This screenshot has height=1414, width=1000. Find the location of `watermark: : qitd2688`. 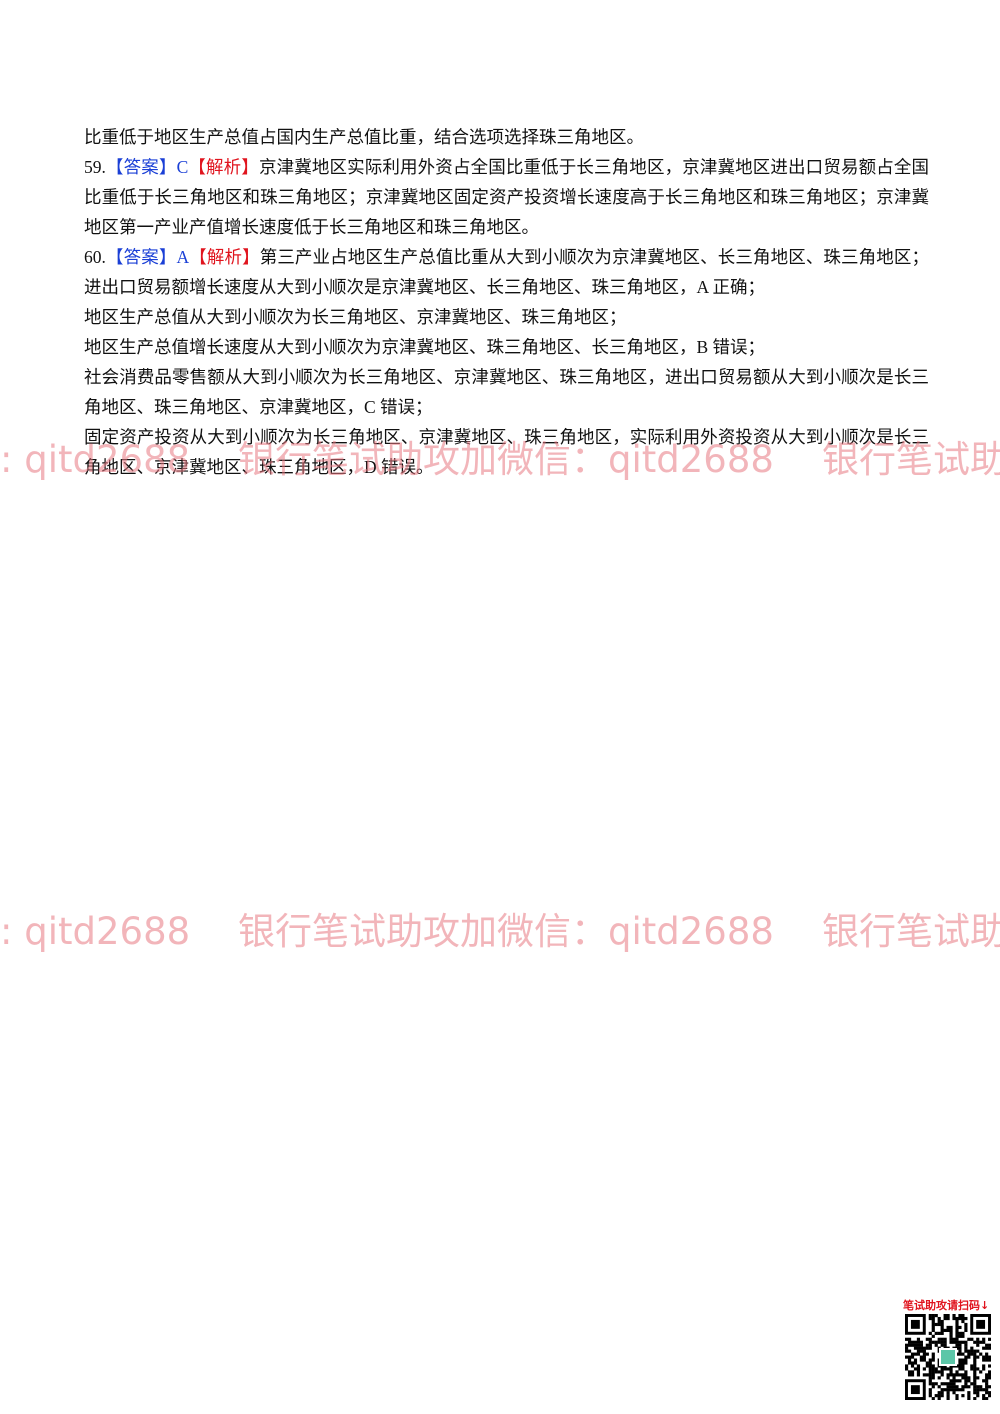

watermark: : qitd2688 is located at coordinates (95, 931).